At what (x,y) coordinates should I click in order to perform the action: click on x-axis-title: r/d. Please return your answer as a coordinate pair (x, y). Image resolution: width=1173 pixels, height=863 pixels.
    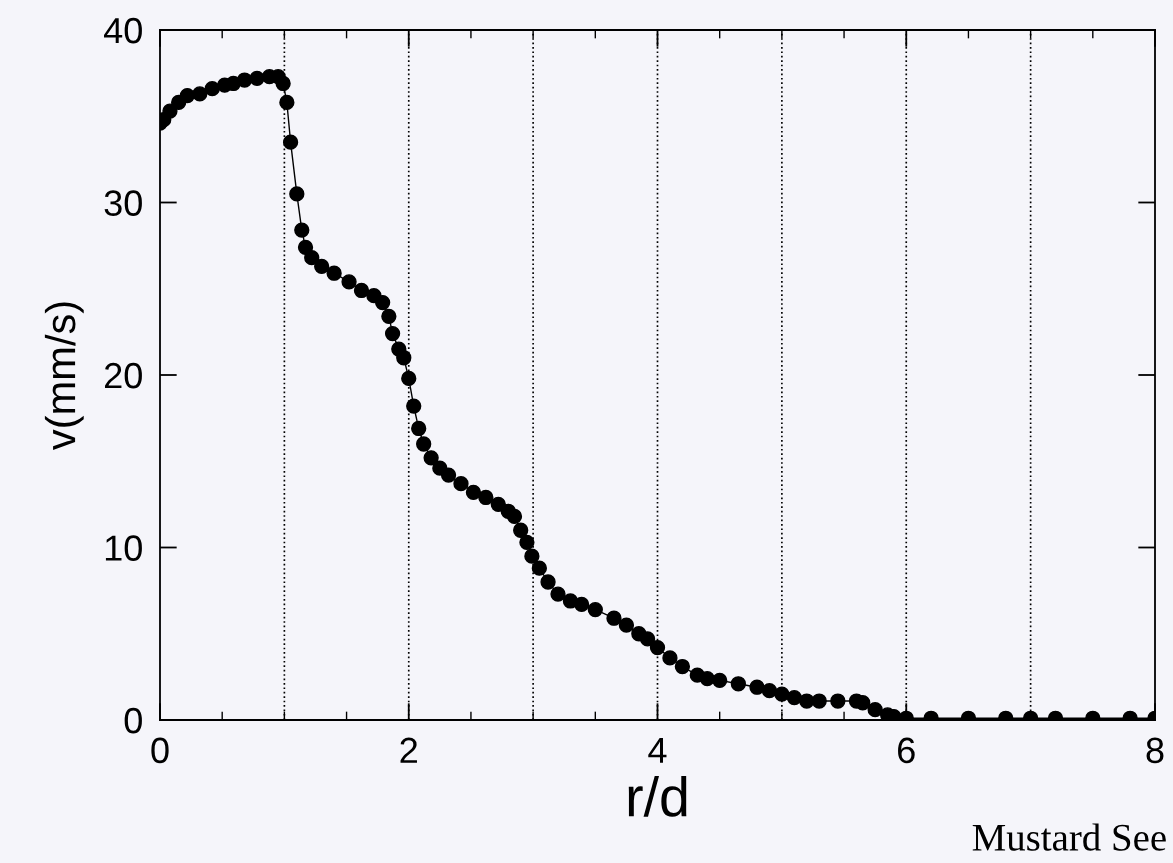
    Looking at the image, I should click on (657, 796).